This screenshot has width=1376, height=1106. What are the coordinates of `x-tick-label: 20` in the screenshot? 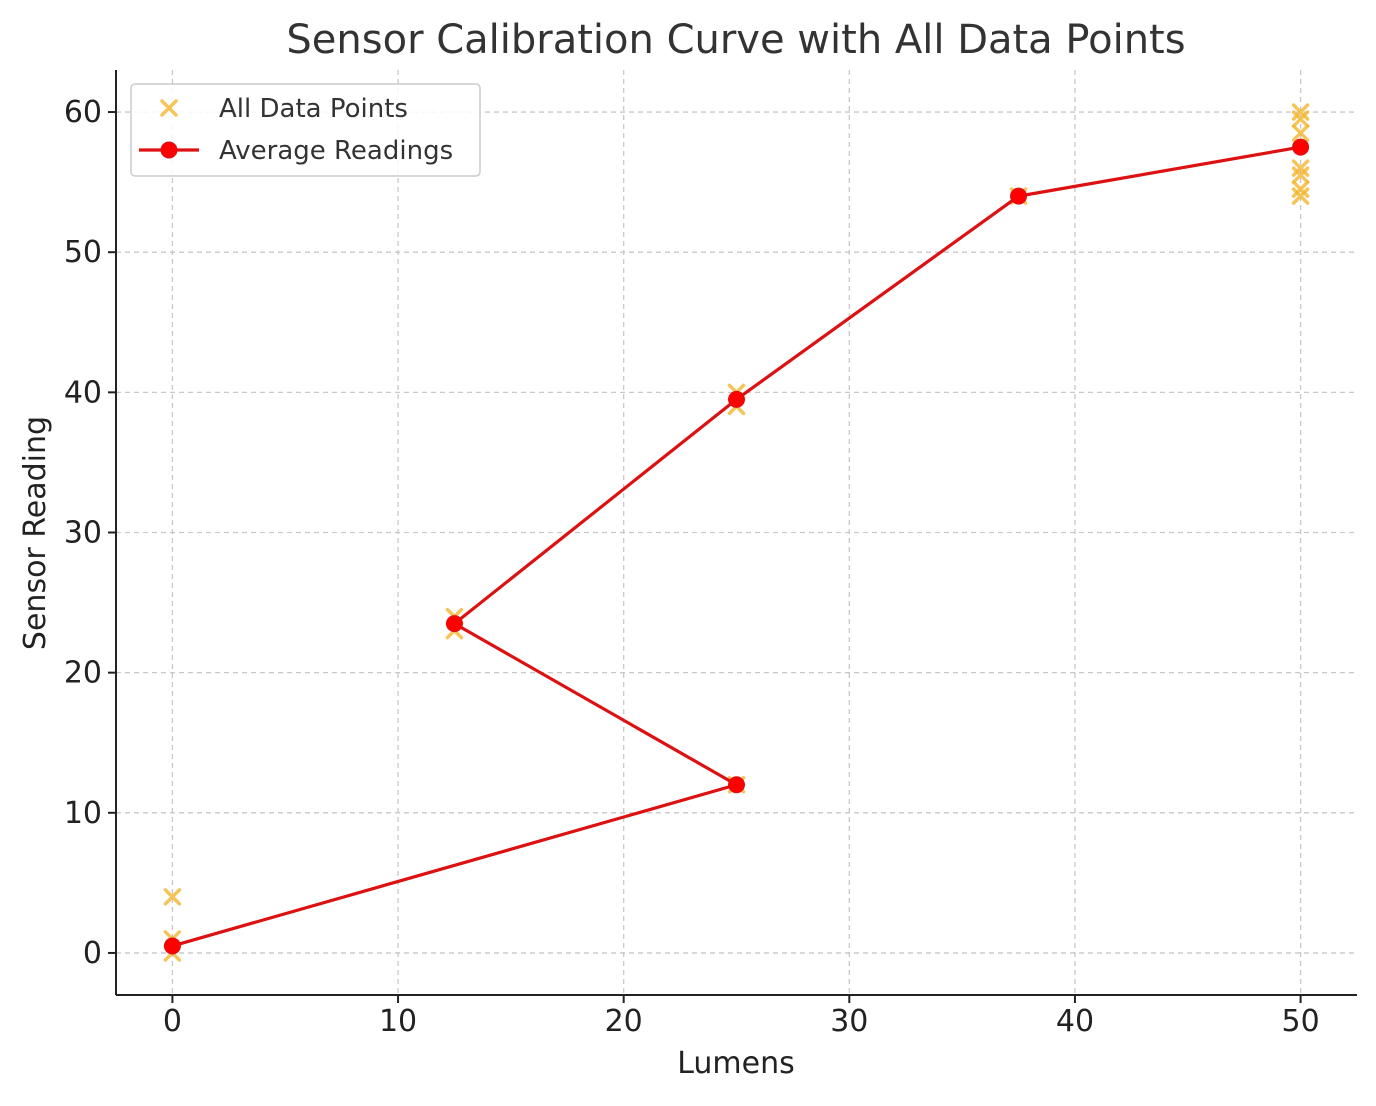 It's located at (624, 1021).